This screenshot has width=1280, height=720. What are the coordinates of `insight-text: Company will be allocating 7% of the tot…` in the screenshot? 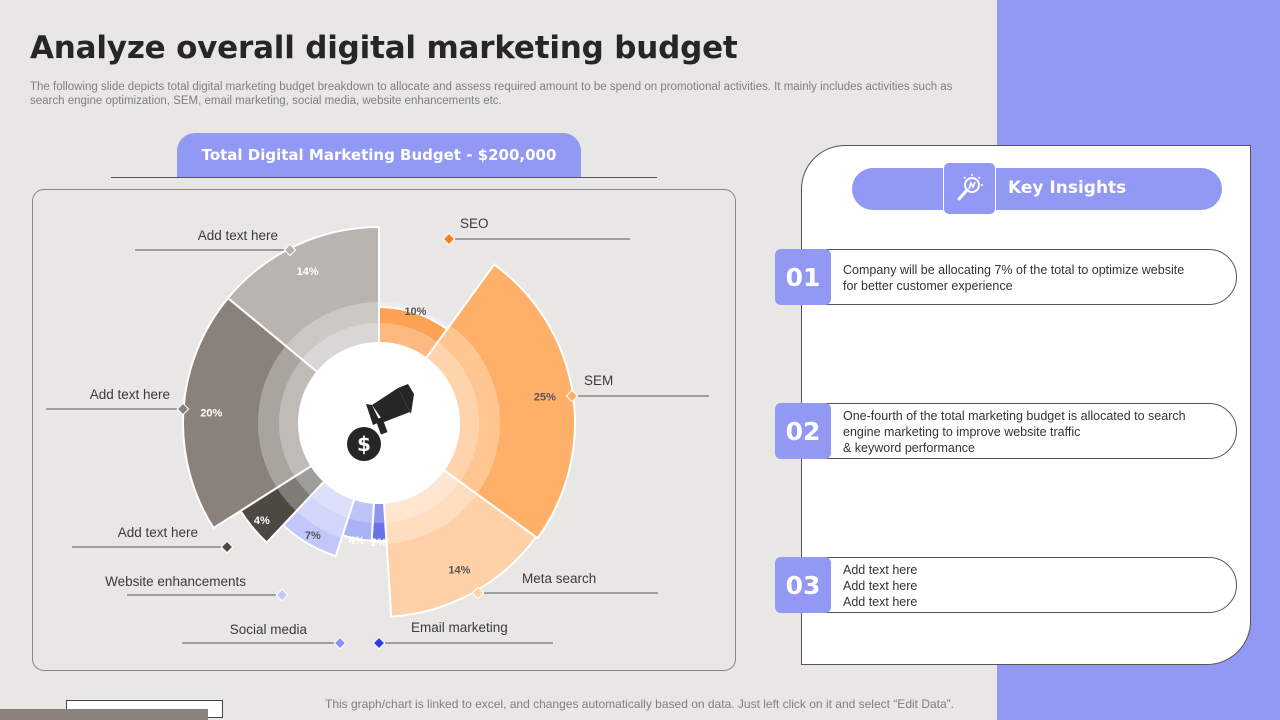 It's located at (1014, 278).